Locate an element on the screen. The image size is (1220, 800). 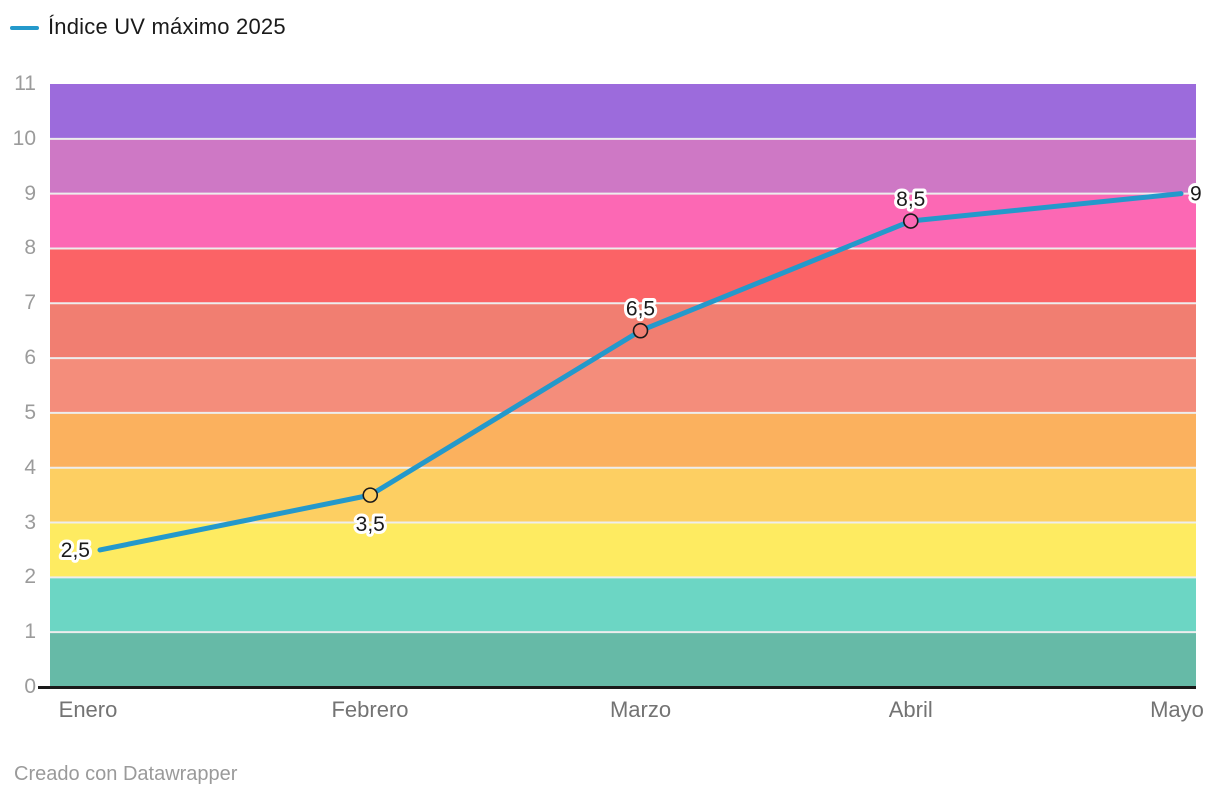
y-axis-tick-label: 11 is located at coordinates (25, 83).